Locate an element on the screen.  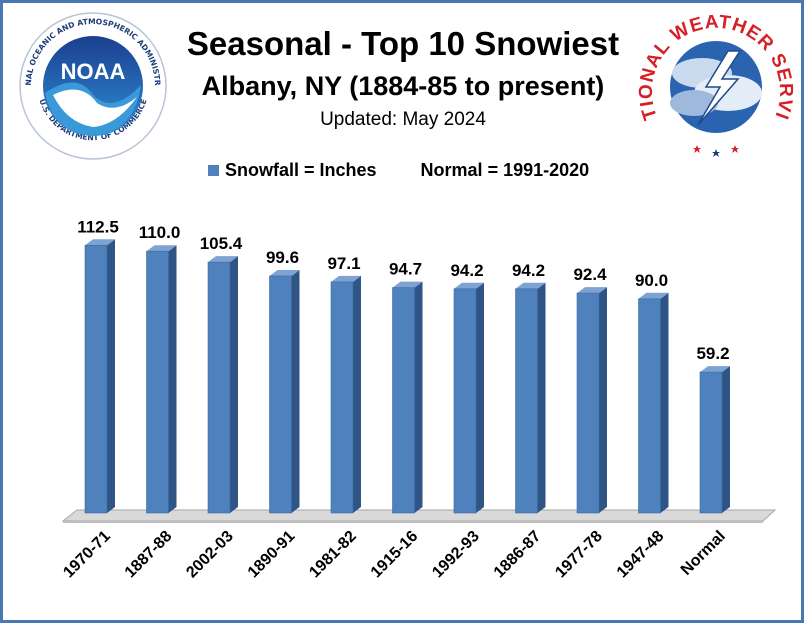
category-label: 1977-78 is located at coordinates (579, 555).